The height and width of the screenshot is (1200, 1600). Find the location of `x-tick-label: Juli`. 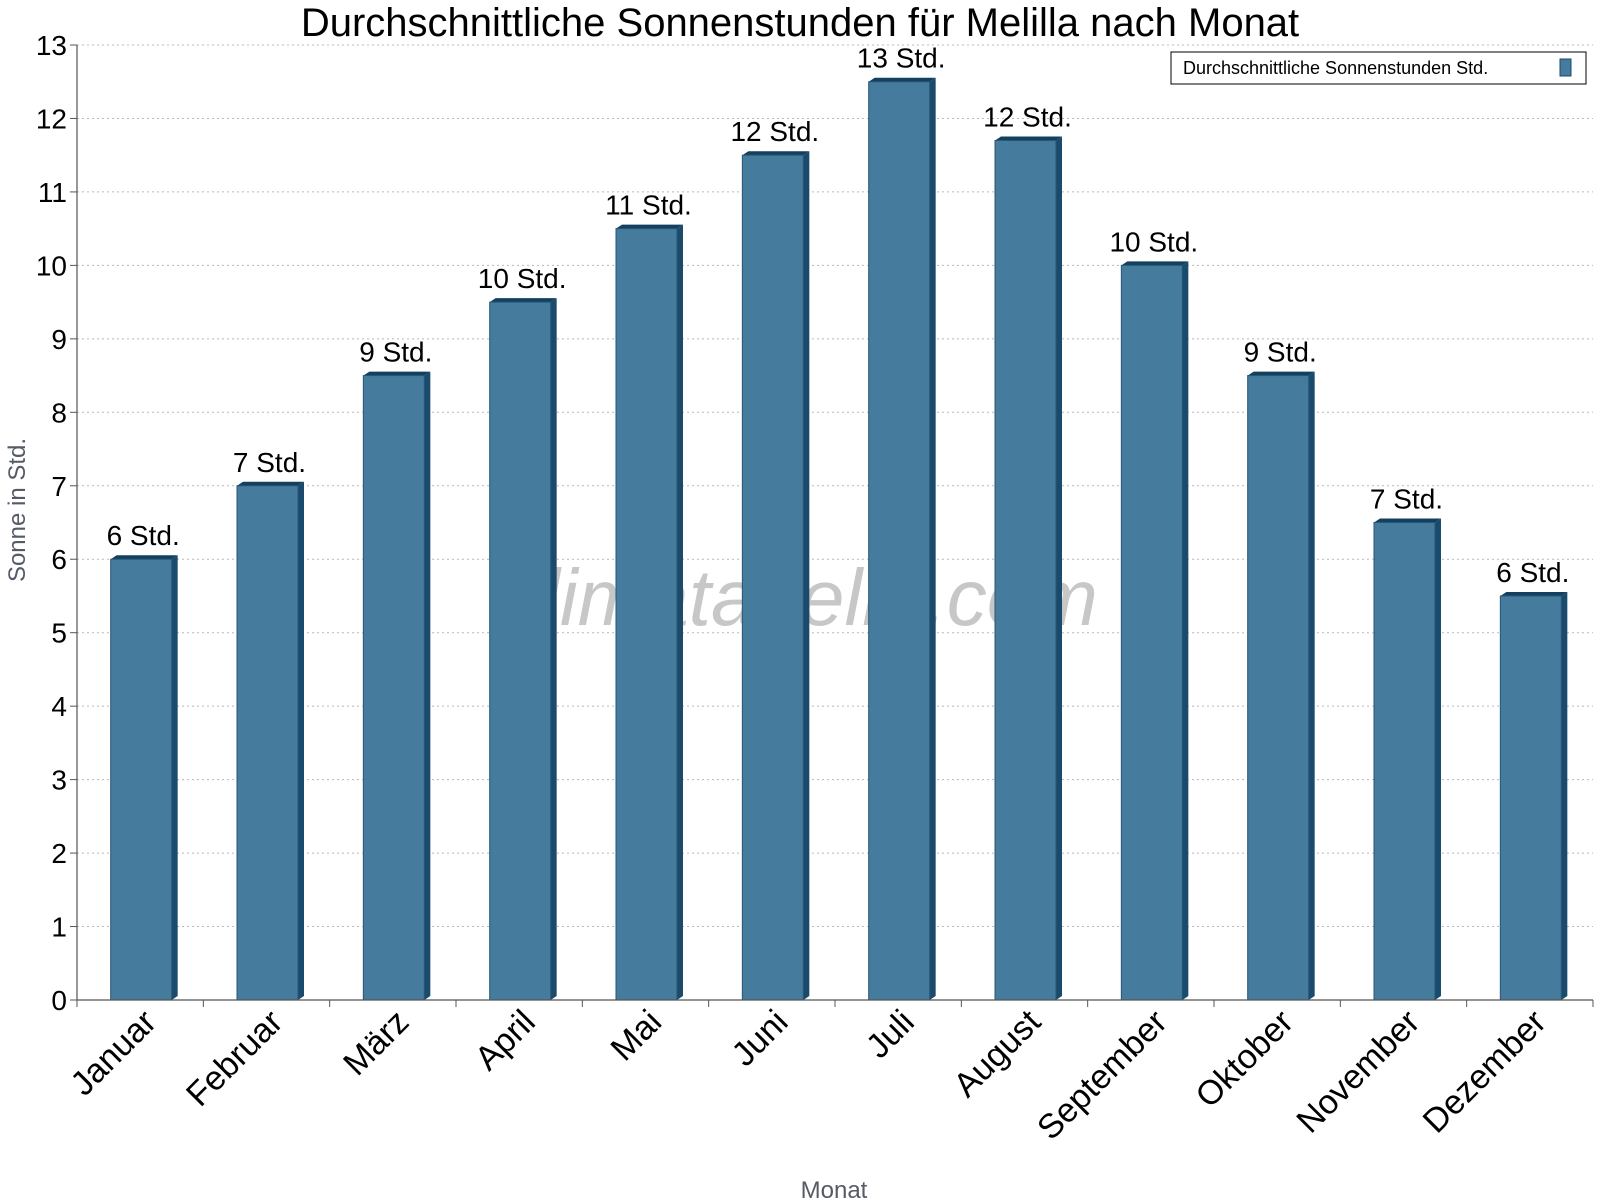

x-tick-label: Juli is located at coordinates (890, 1034).